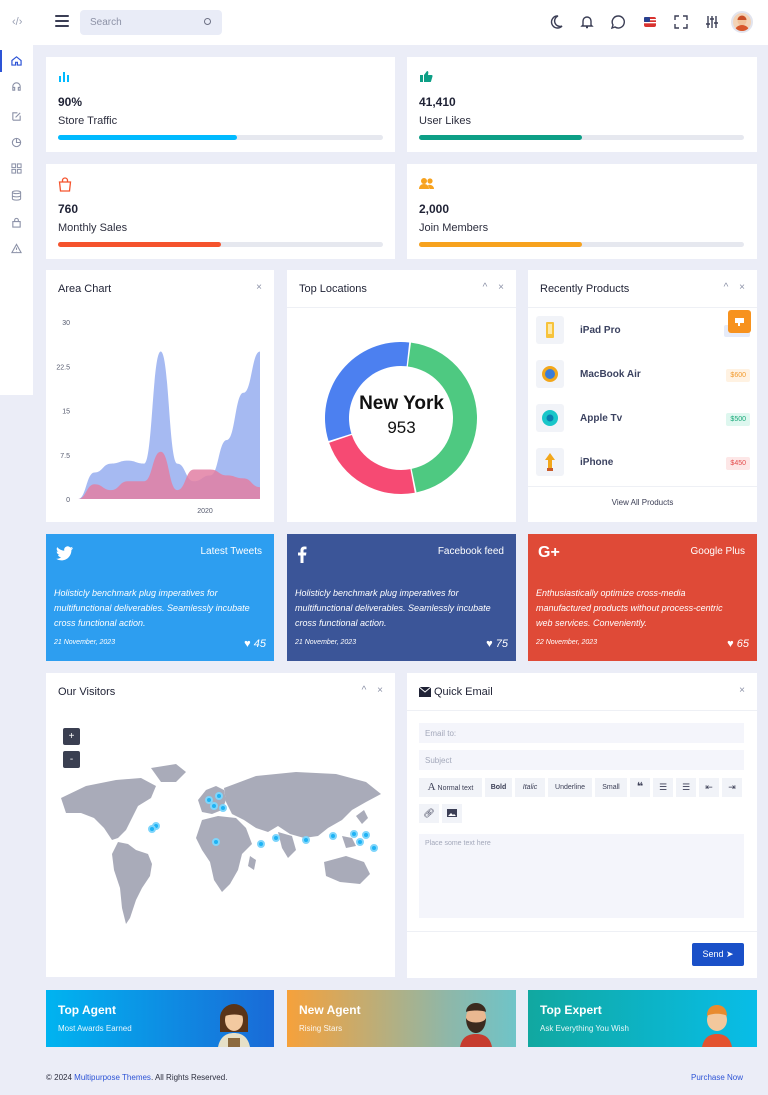  Describe the element at coordinates (326, 642) in the screenshot. I see `social-date: 21 November, 2023` at that location.